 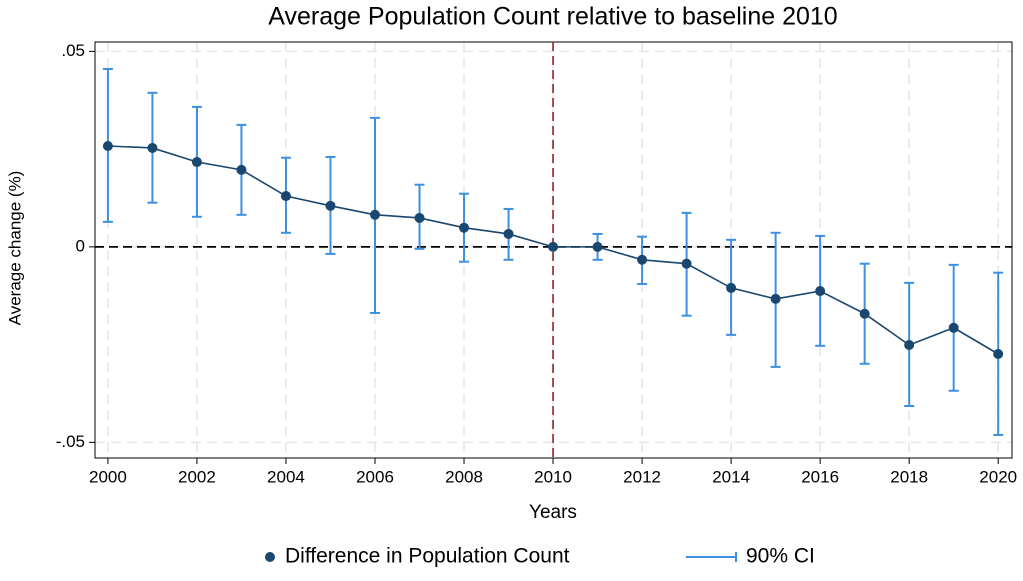 I want to click on y-tick-label: -.05, so click(x=70, y=441).